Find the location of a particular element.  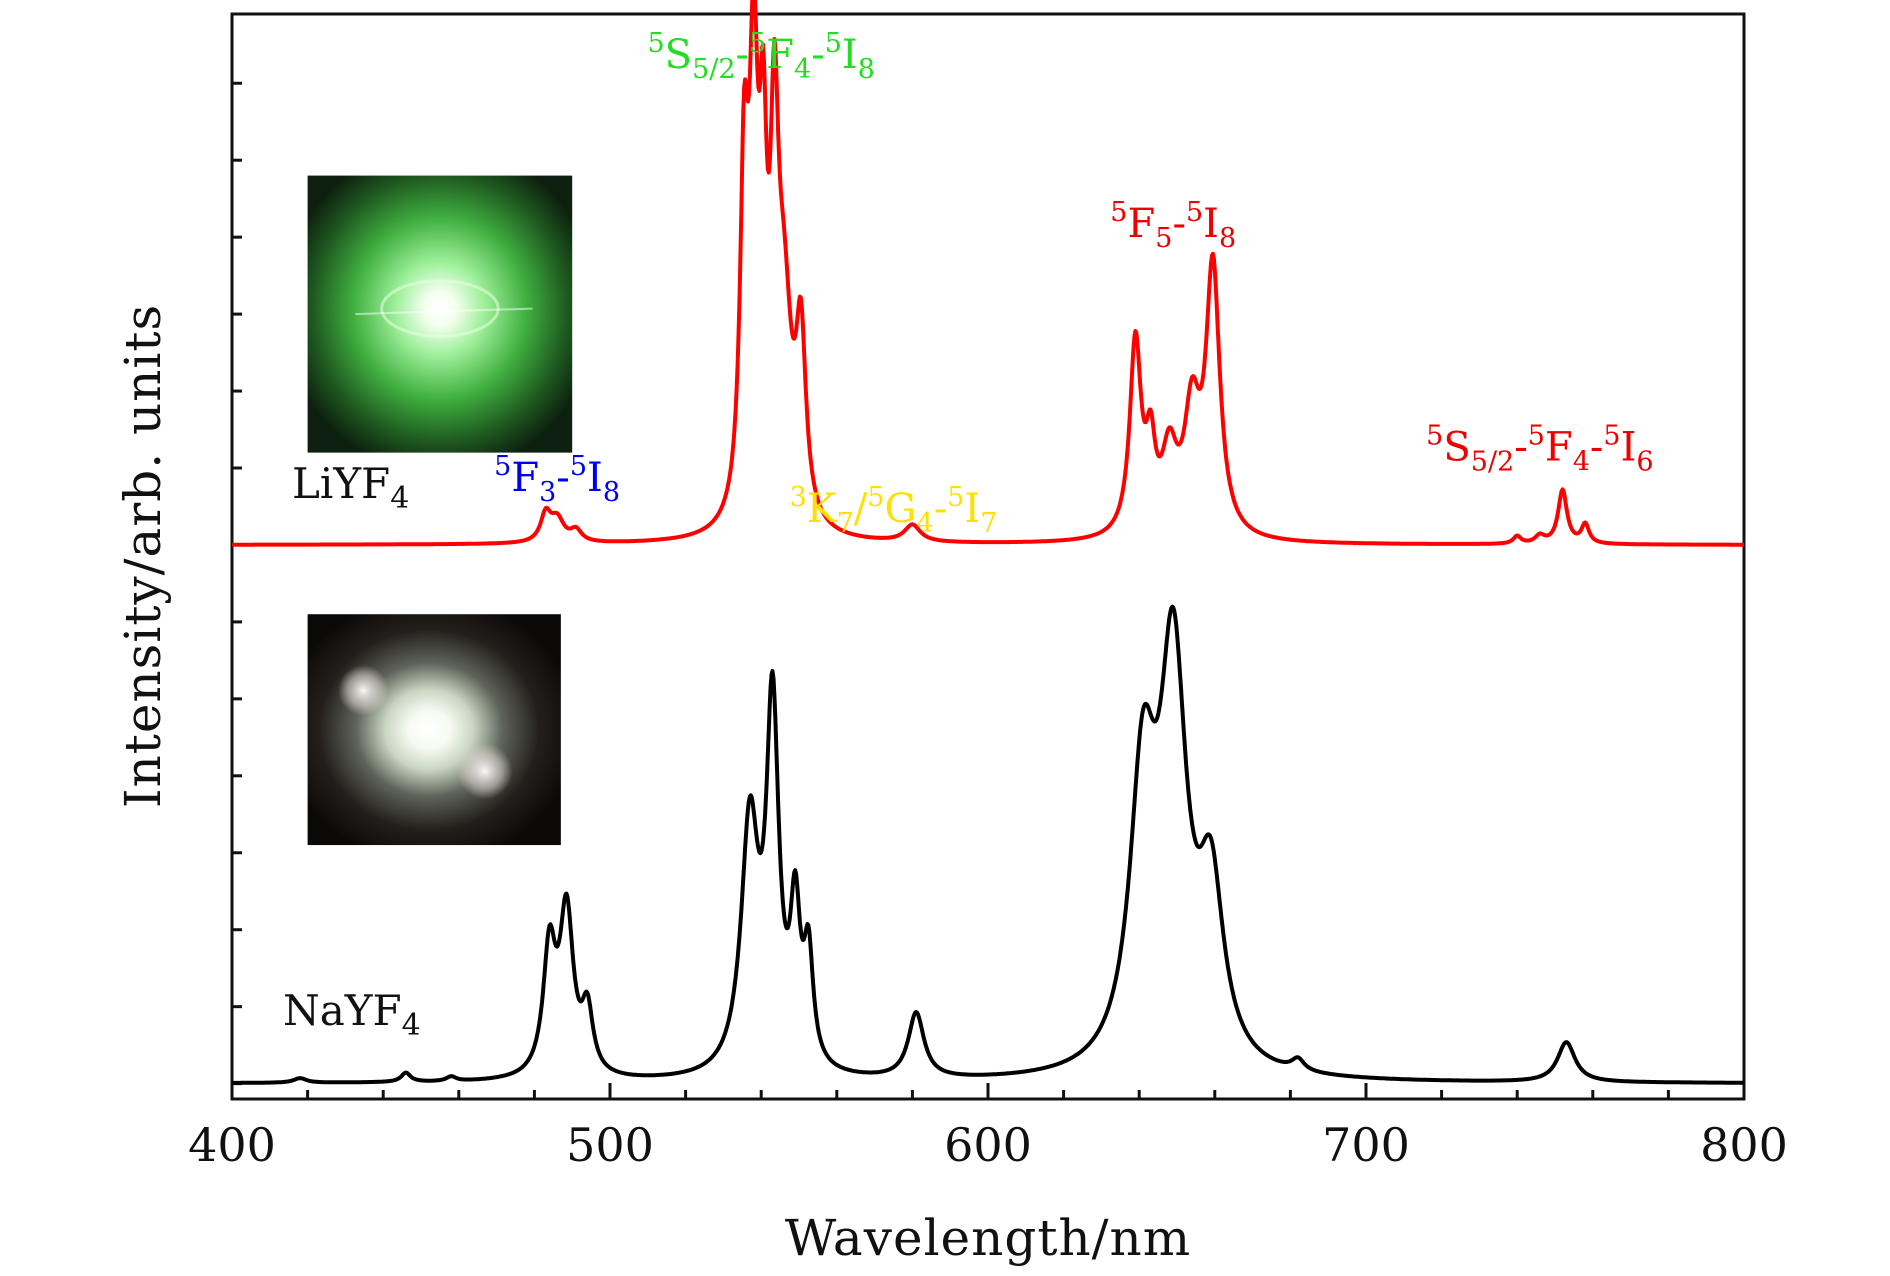

x-tick-label: 400 is located at coordinates (232, 1145).